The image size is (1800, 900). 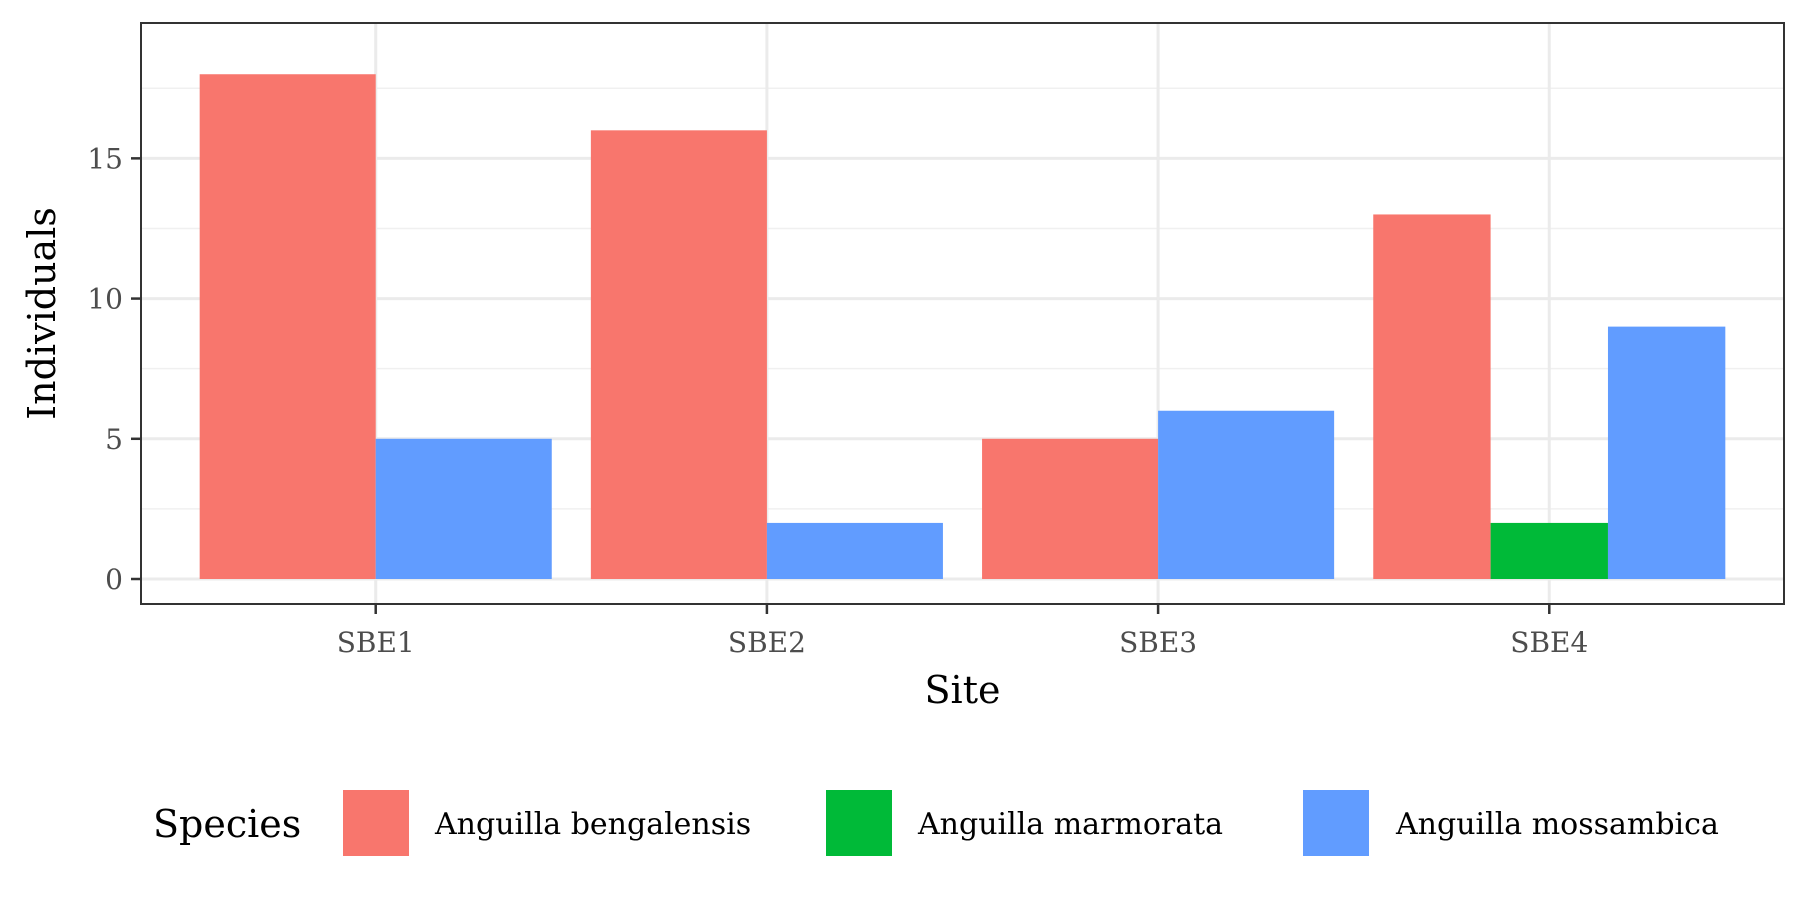 What do you see at coordinates (1549, 642) in the screenshot?
I see `x-tick-label: SBE4` at bounding box center [1549, 642].